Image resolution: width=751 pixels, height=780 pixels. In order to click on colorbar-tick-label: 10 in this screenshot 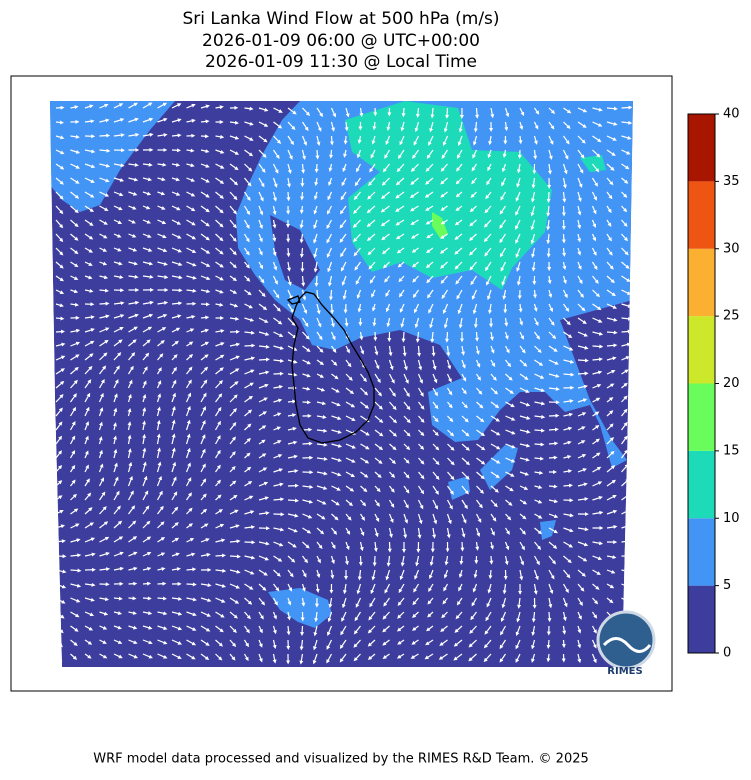, I will do `click(731, 518)`.